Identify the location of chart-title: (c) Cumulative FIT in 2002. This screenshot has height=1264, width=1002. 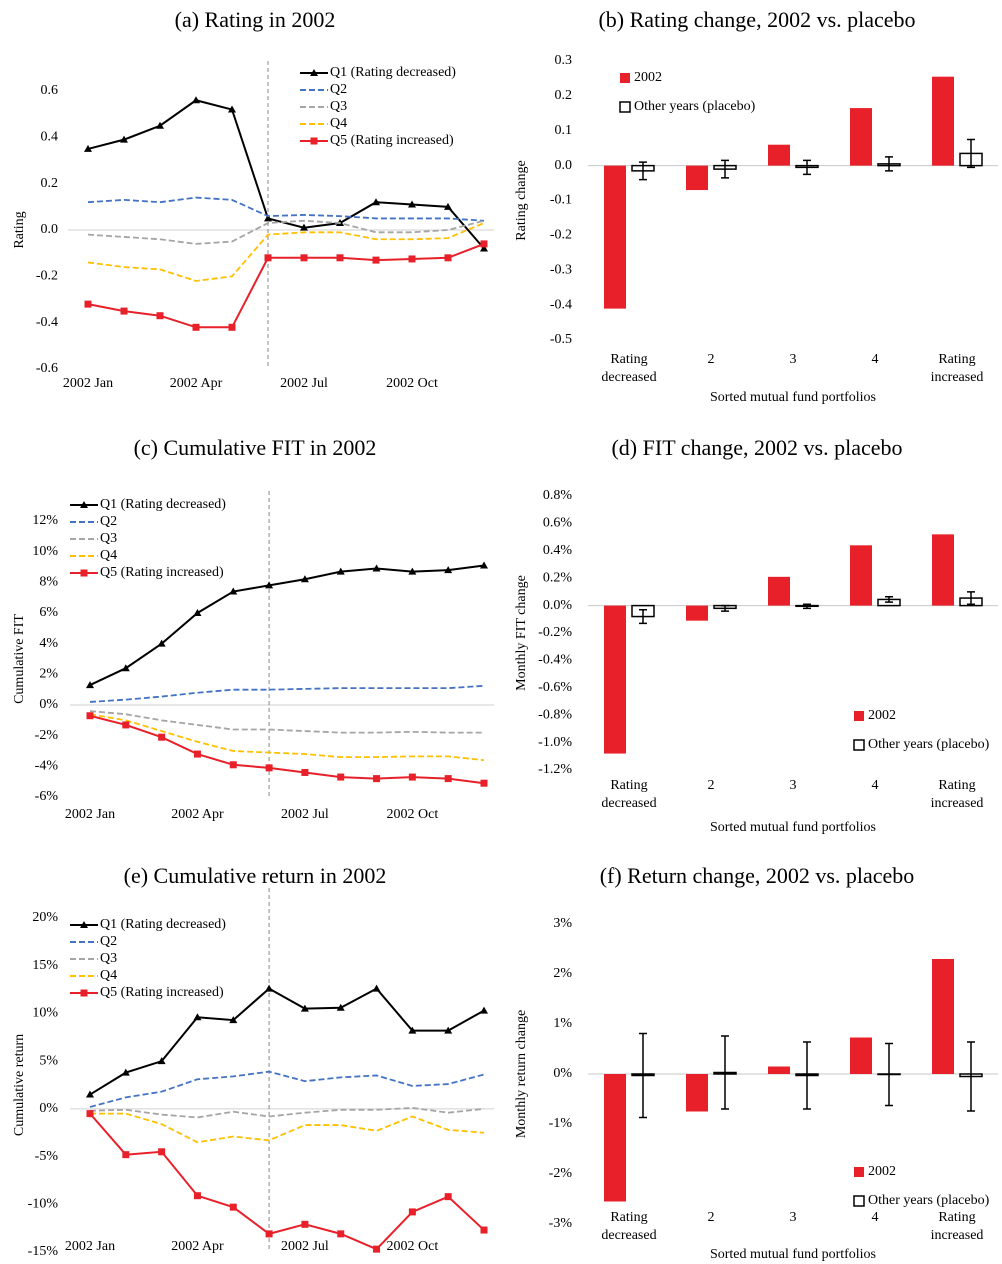
(255, 447).